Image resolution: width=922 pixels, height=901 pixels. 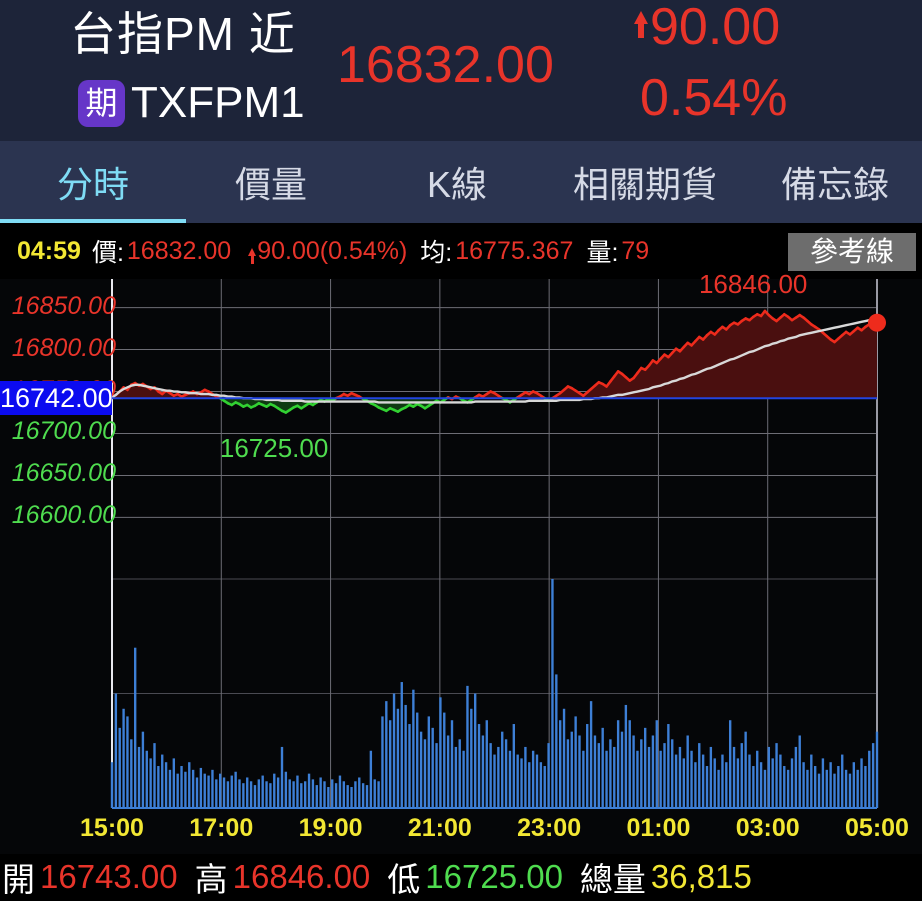 I want to click on tab-label: 分時, so click(x=92, y=184).